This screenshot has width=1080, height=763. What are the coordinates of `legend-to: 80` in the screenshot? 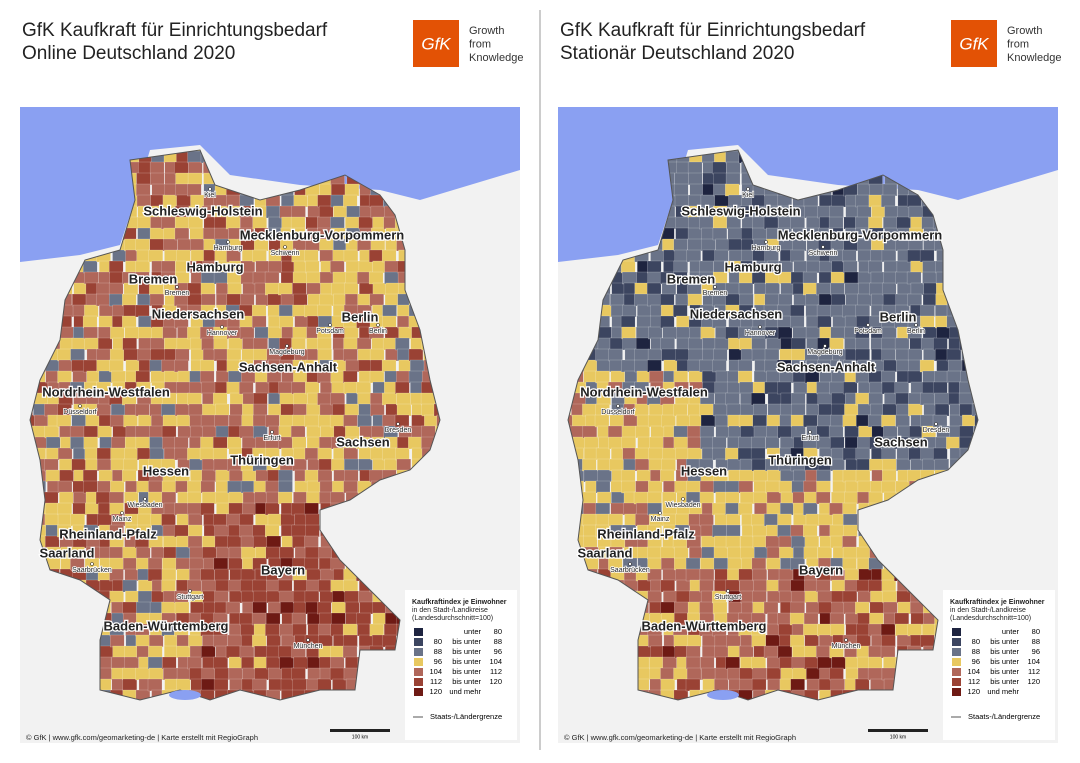 It's located at (1036, 631).